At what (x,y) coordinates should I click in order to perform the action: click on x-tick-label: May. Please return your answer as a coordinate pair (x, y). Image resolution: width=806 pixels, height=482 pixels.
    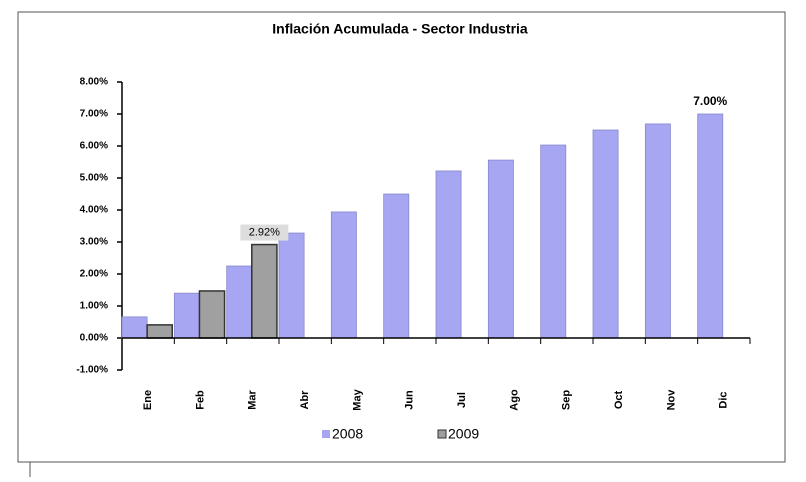
    Looking at the image, I should click on (357, 399).